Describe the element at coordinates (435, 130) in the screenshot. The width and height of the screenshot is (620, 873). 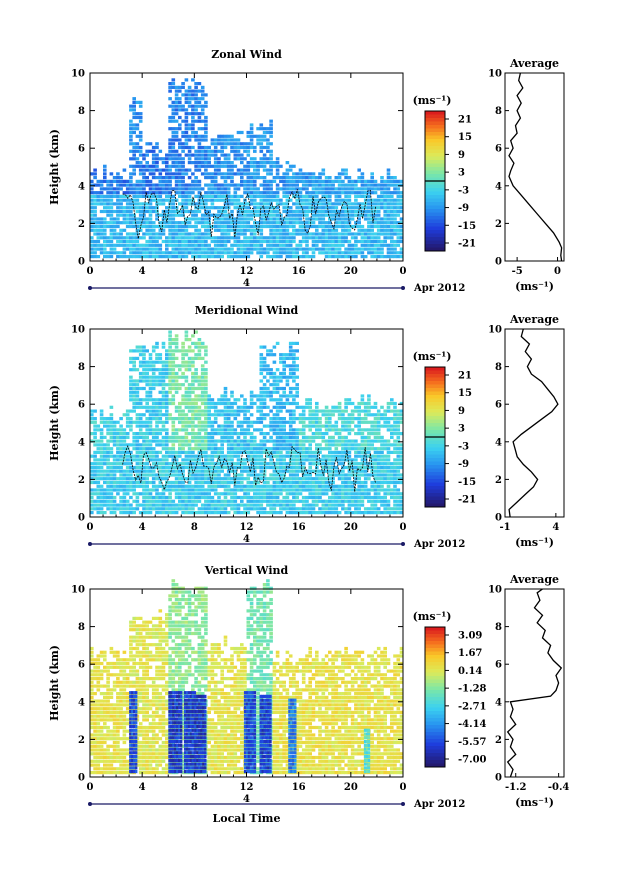
I see `colorbar-segment` at that location.